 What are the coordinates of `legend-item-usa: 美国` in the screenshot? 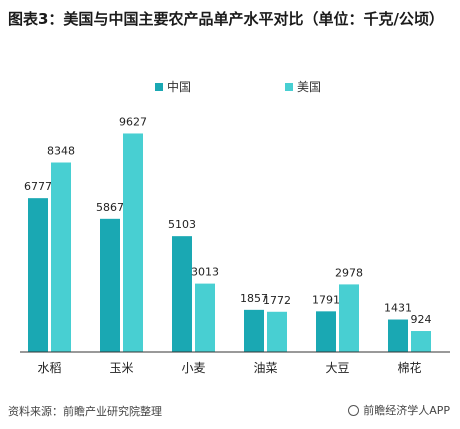 It's located at (303, 86).